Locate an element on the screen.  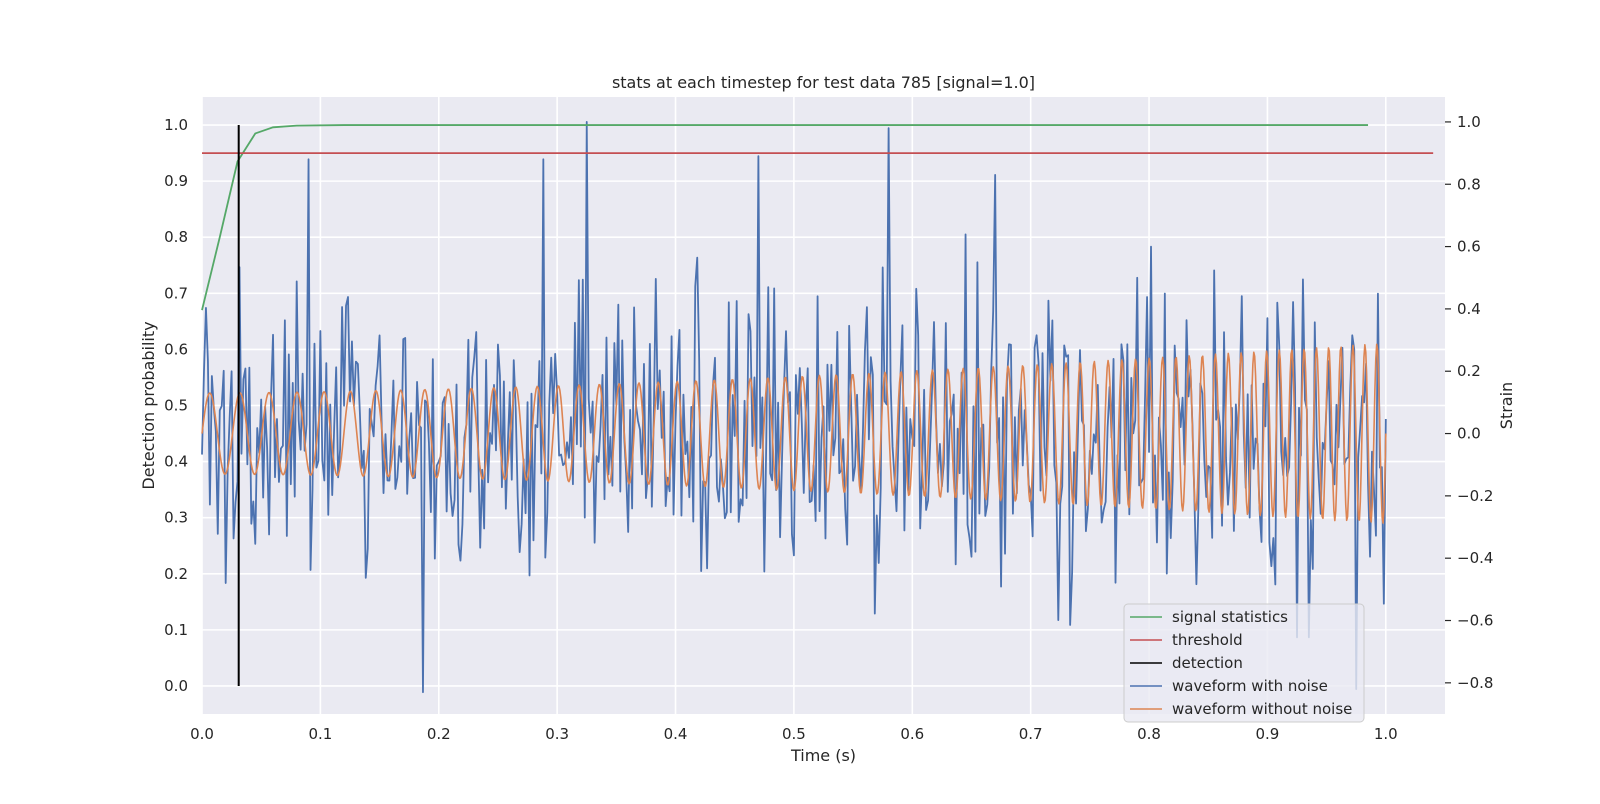
y-tick-label: 0.1 is located at coordinates (176, 630).